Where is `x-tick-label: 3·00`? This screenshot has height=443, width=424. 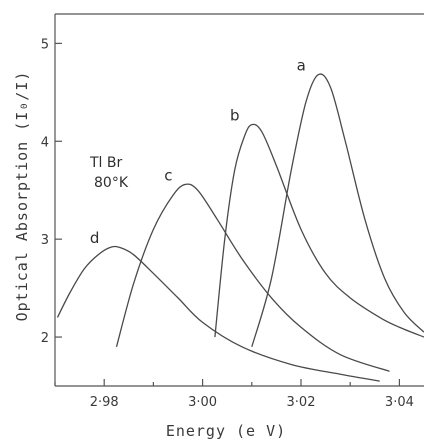 x-tick-label: 3·00 is located at coordinates (202, 402).